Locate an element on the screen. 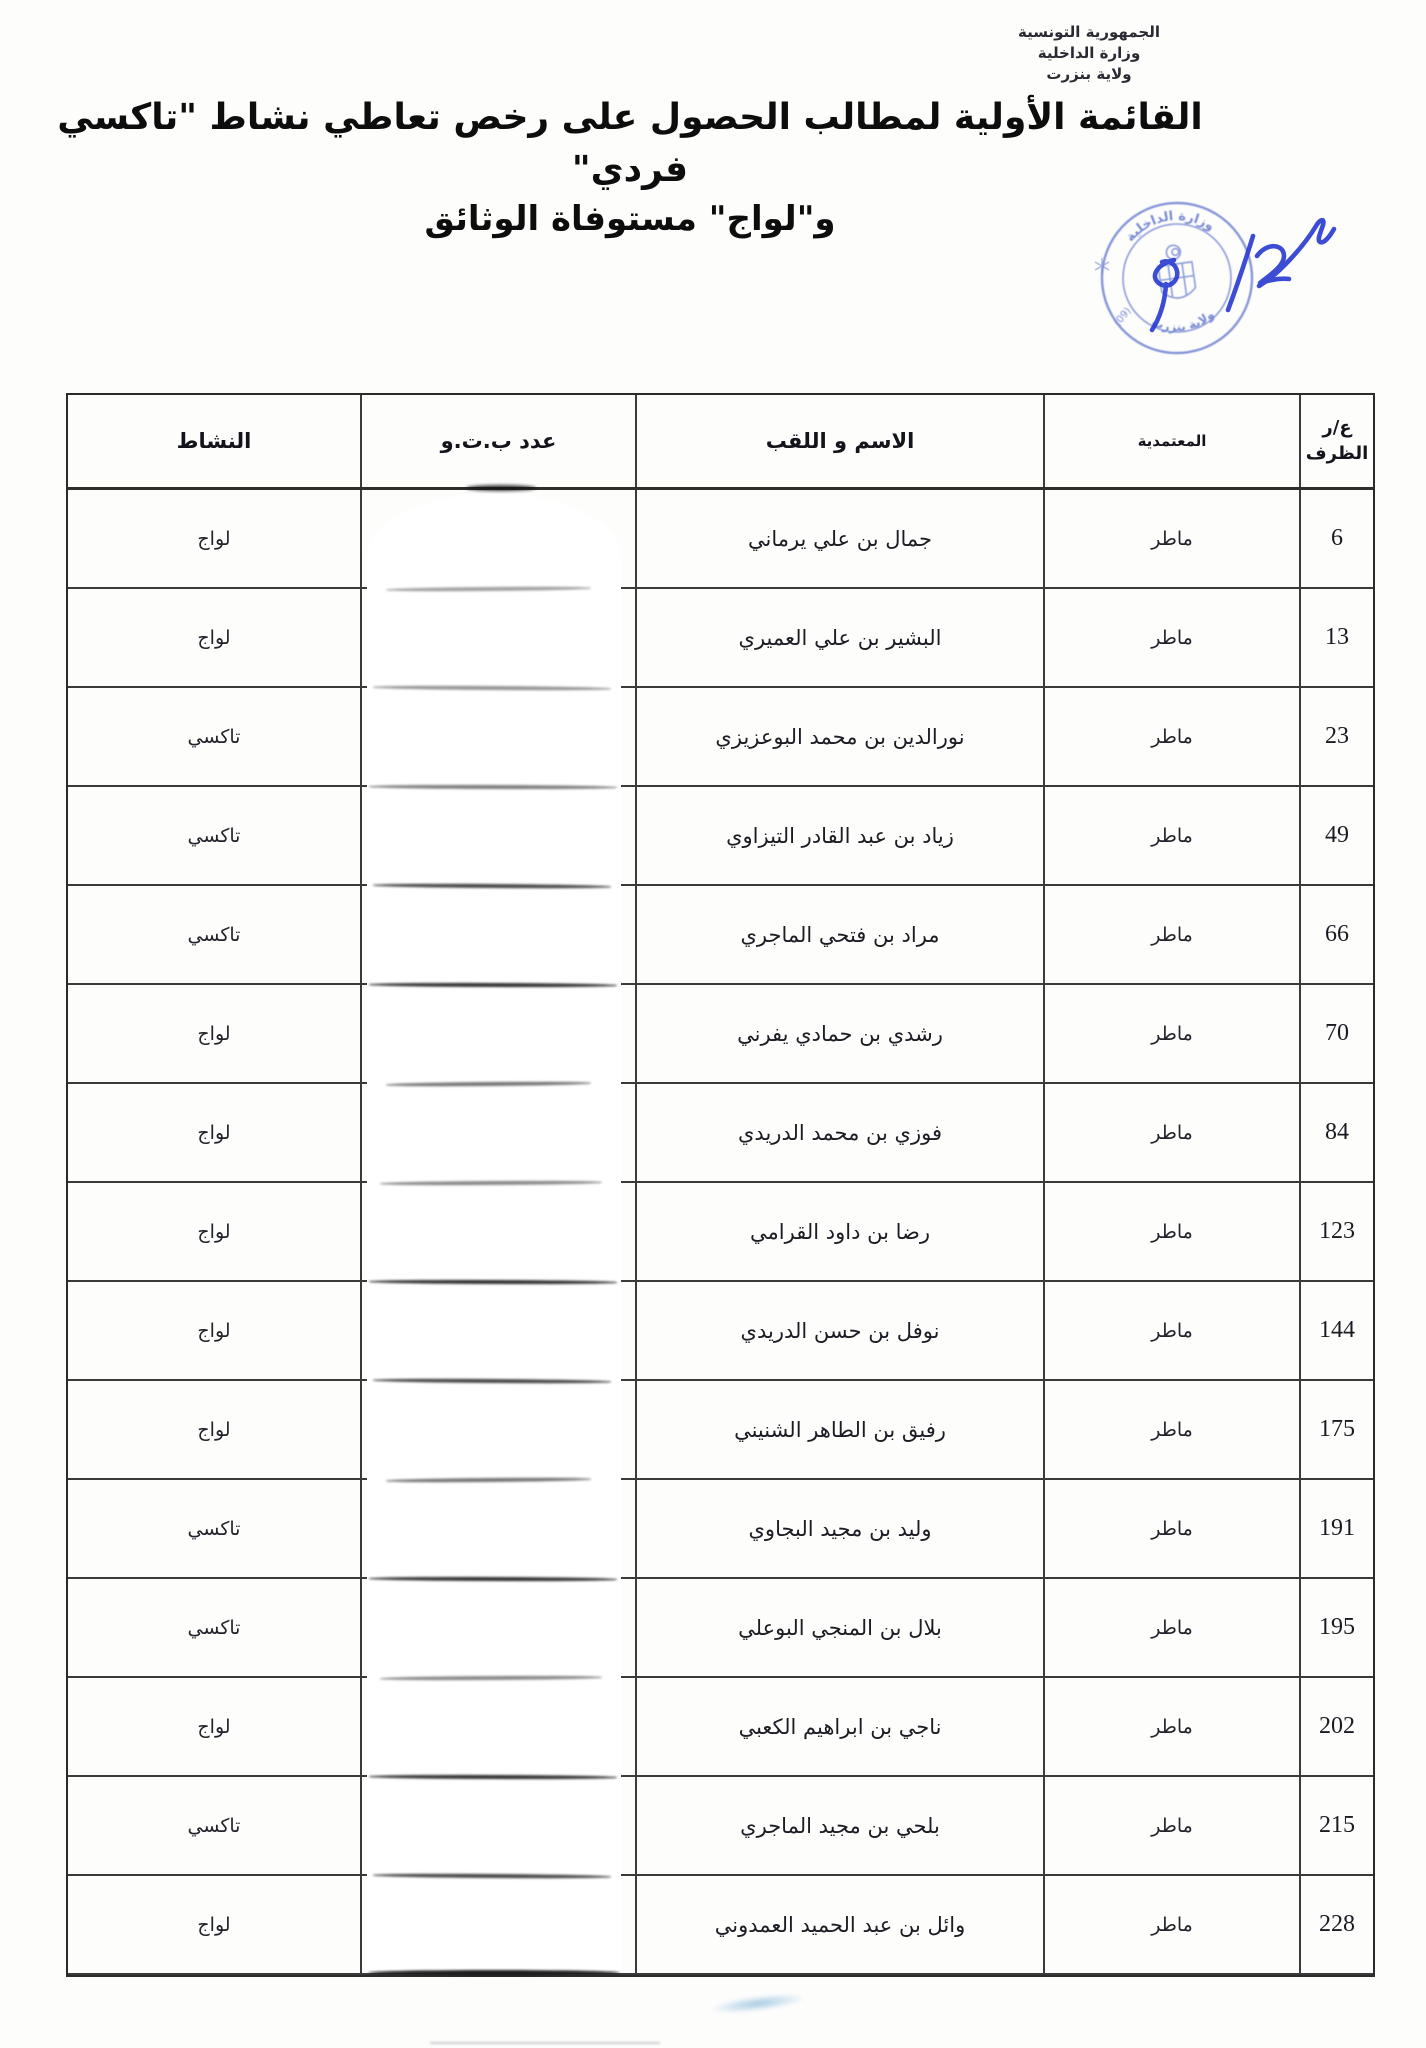 Image resolution: width=1426 pixels, height=2048 pixels. column-header-name: الاسم و اللقب is located at coordinates (839, 441).